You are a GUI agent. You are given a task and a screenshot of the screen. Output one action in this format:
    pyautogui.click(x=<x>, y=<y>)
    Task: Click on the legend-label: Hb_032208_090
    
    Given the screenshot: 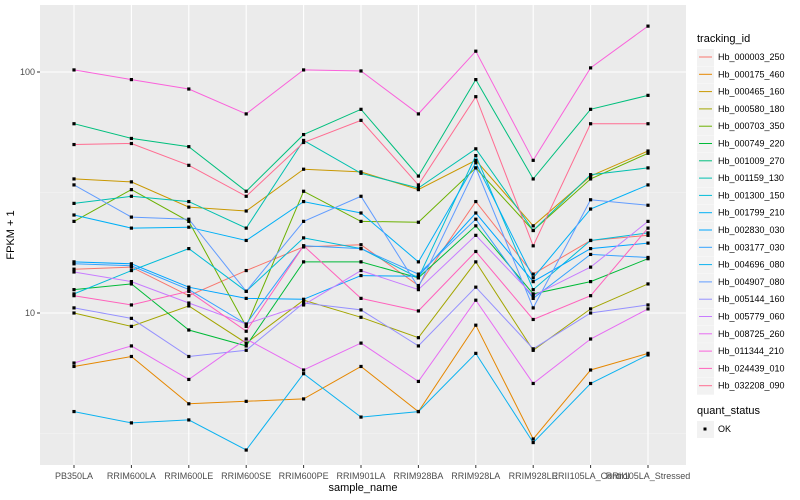 What is the action you would take?
    pyautogui.click(x=751, y=386)
    